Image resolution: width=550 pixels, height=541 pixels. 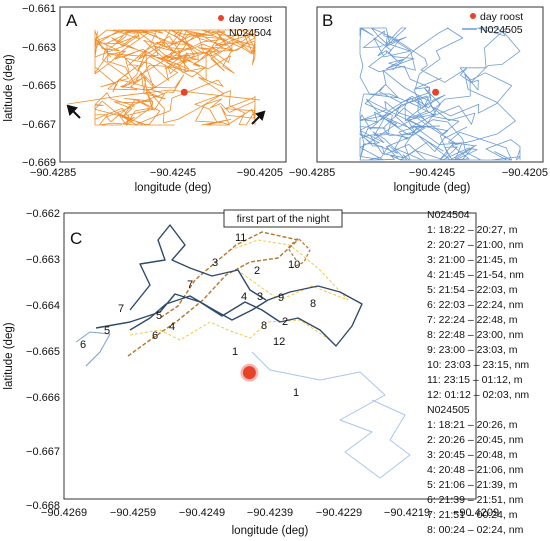 I want to click on panel-c-ytick: −0.667, so click(x=43, y=452).